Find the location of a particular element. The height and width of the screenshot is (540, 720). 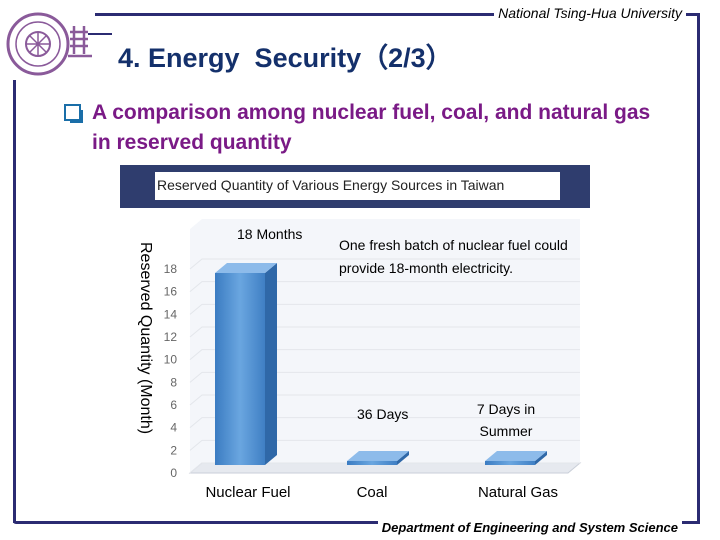

university-logo-icon is located at coordinates (59, 44).